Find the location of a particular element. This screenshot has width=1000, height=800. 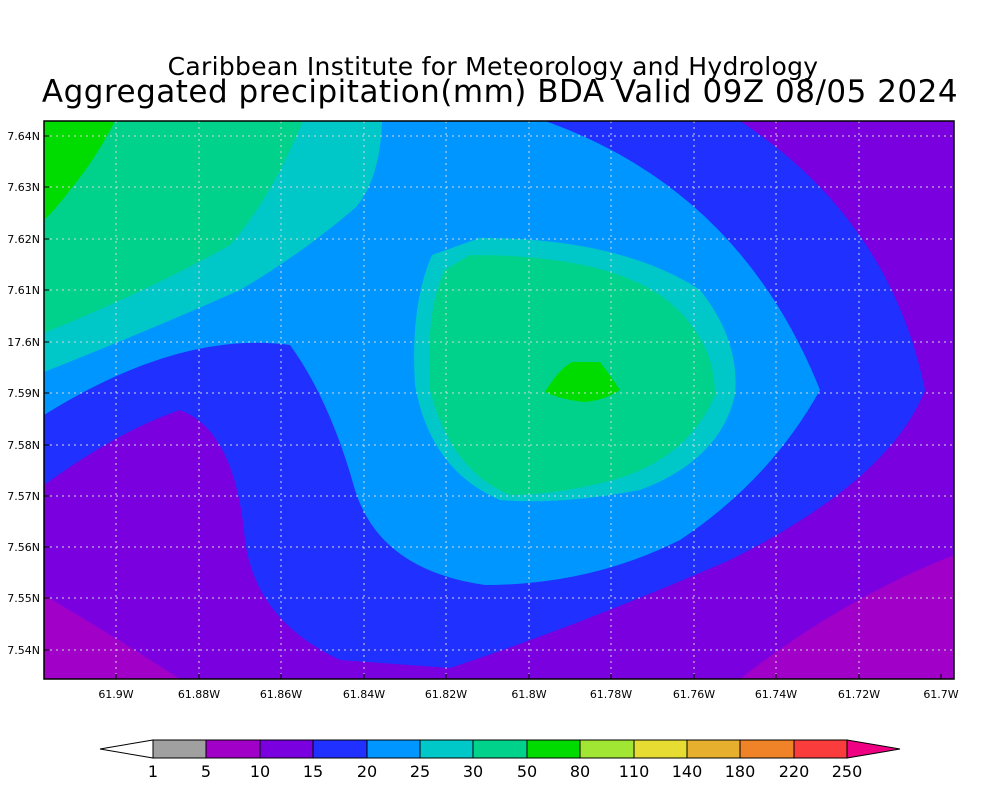

colorbar-label: 1 is located at coordinates (153, 771).